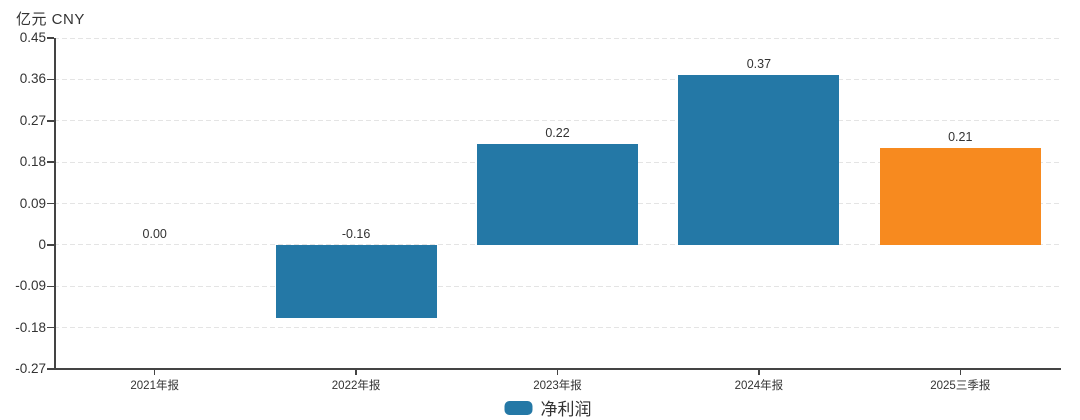  What do you see at coordinates (154, 233) in the screenshot?
I see `bar-value-label: 0.00` at bounding box center [154, 233].